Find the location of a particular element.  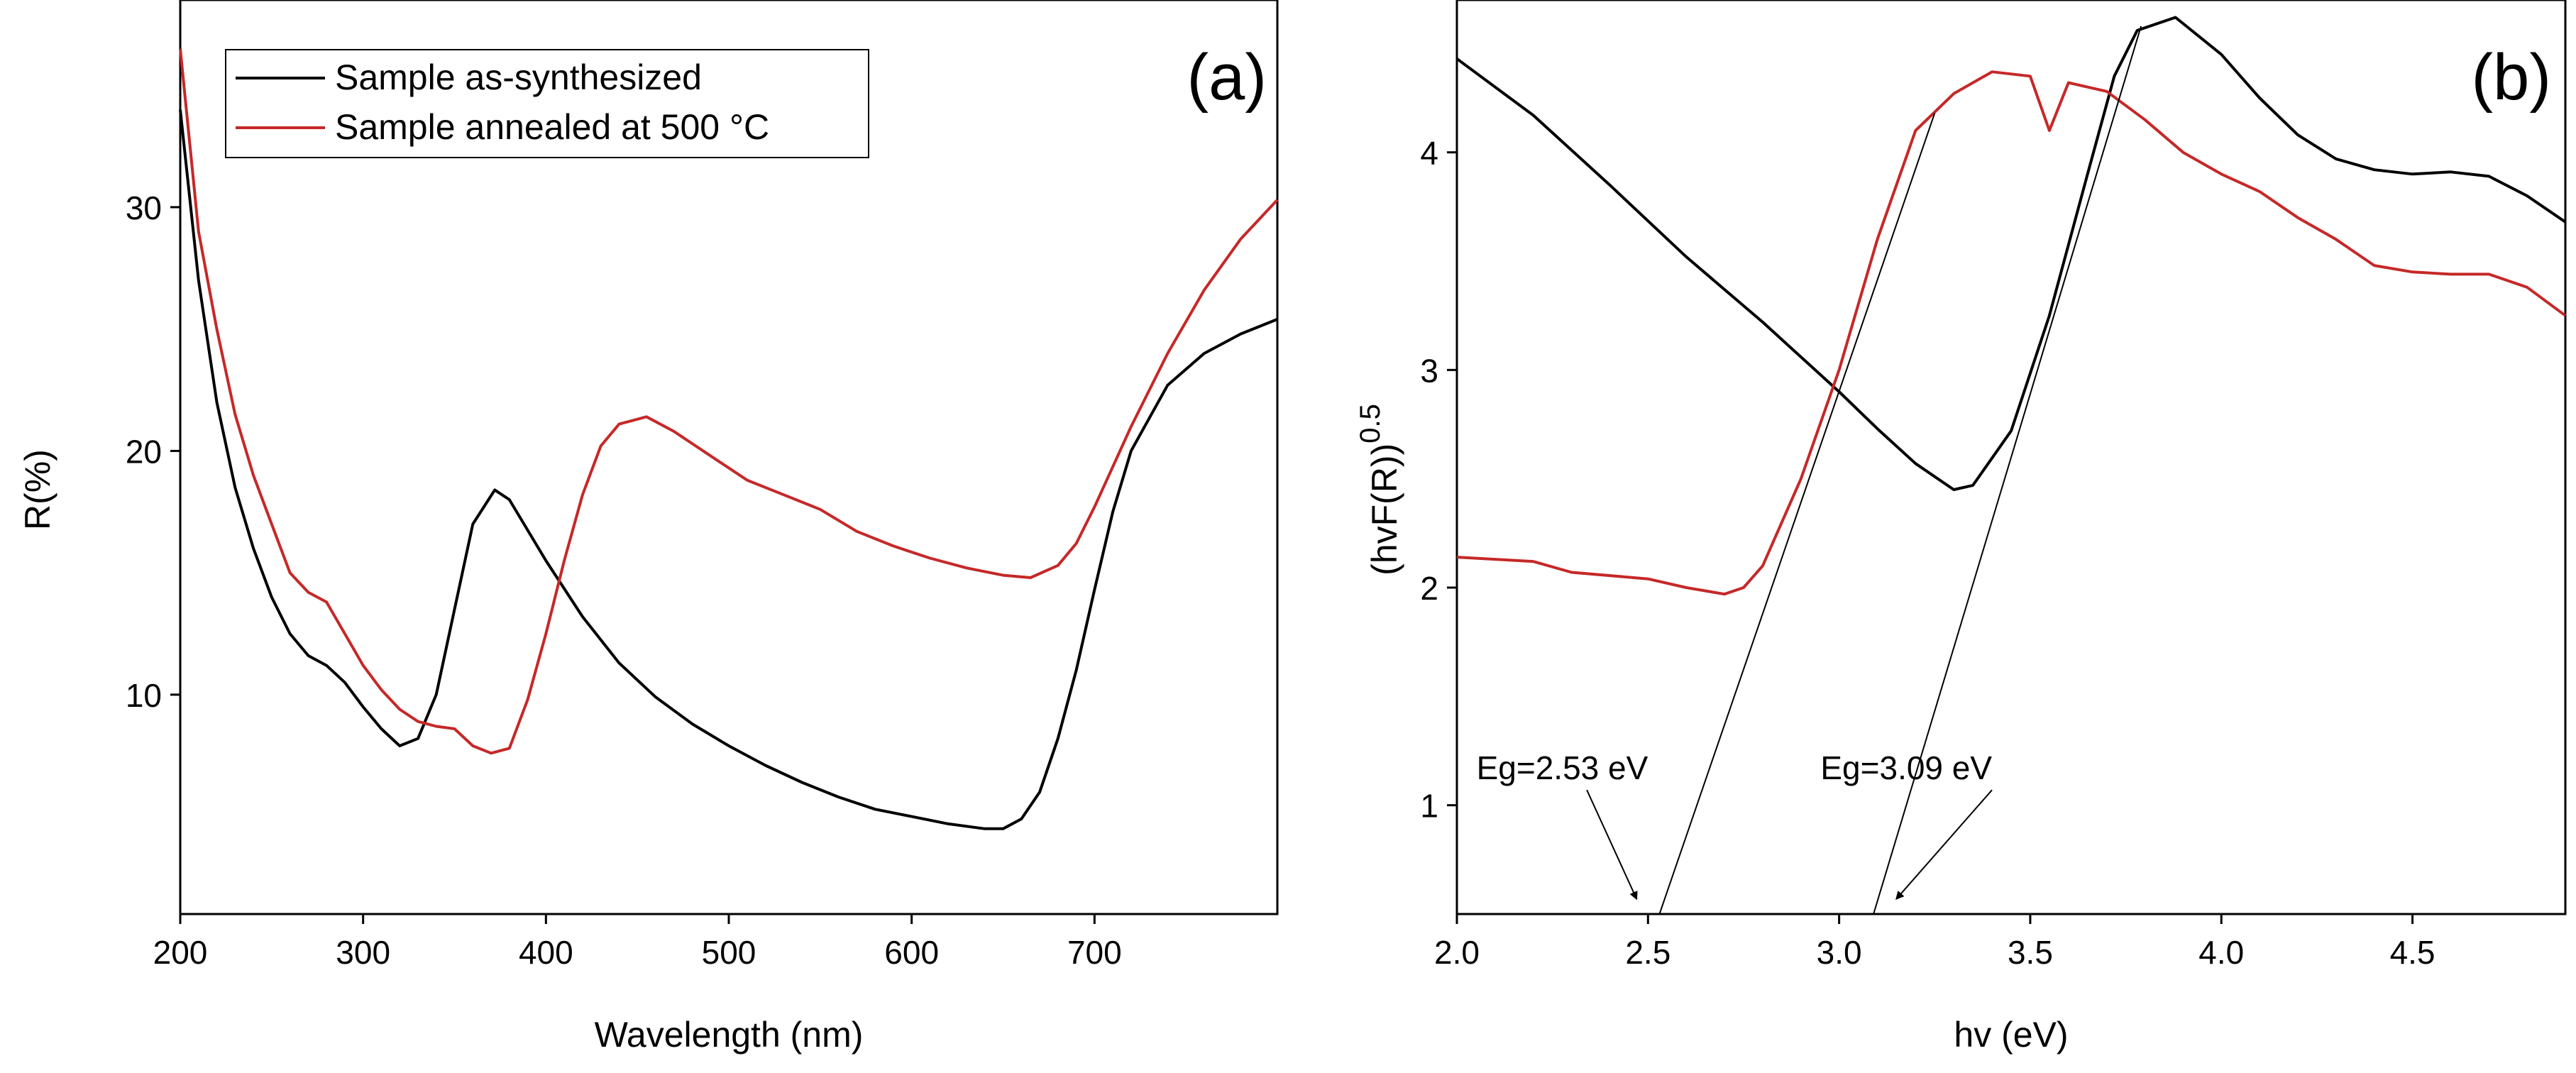

panel-b-x-tick-label: 2.5 is located at coordinates (1647, 952).